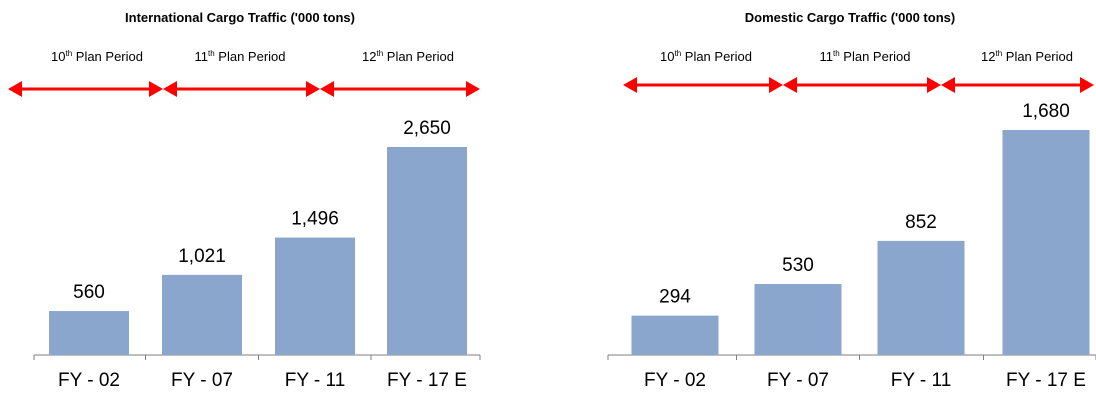  I want to click on bar-value-label: 1,021, so click(202, 256).